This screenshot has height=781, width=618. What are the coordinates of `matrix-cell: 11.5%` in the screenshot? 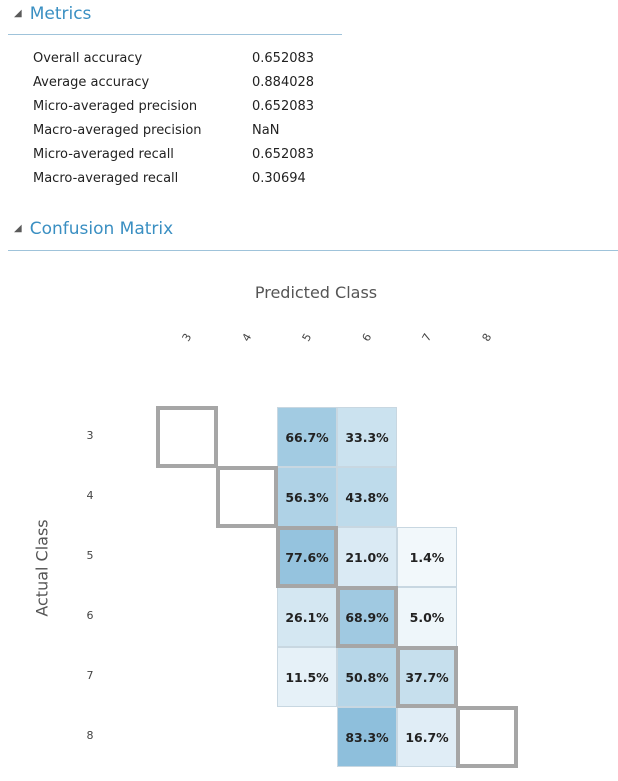 It's located at (307, 677).